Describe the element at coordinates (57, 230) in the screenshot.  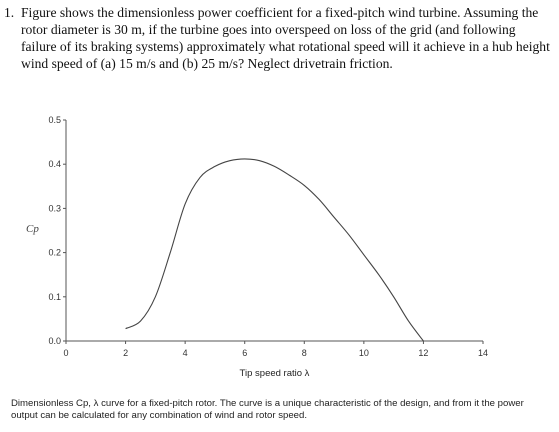
I see `y-ticks: 0.0 0.1 0.2 0.3 0.4 0.5` at that location.